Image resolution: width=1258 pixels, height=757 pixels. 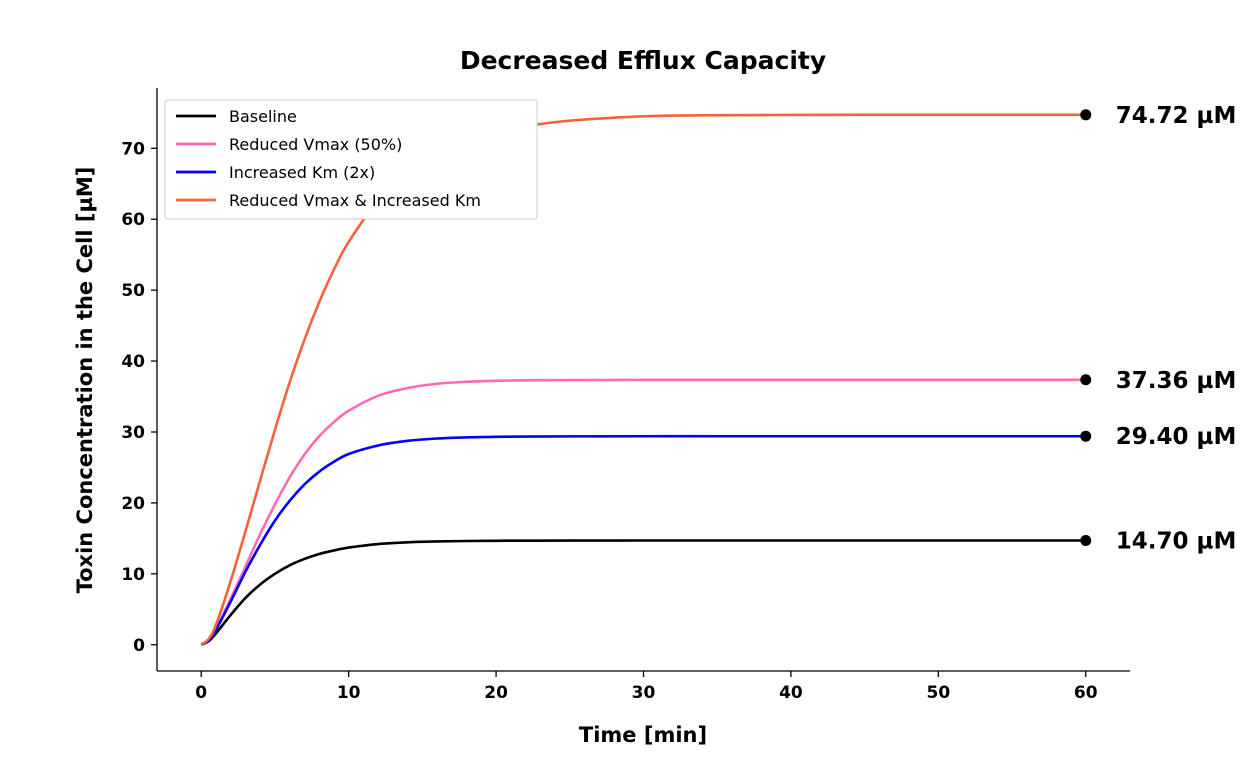 I want to click on end-value-label: 29.40 µM, so click(x=1176, y=437).